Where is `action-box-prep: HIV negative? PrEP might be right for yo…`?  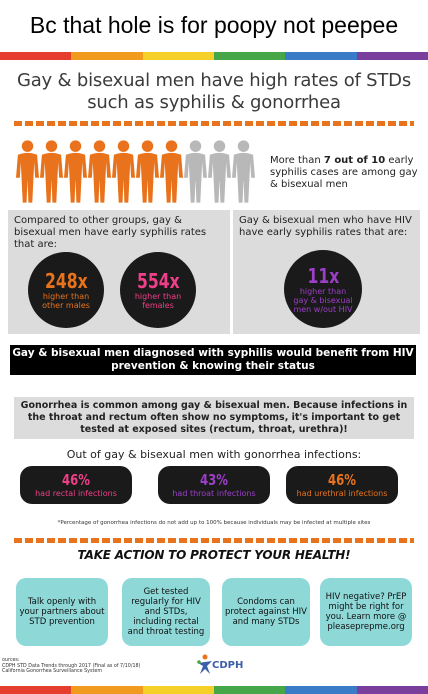
action-box-prep: HIV negative? PrEP might be right for yo… is located at coordinates (366, 612).